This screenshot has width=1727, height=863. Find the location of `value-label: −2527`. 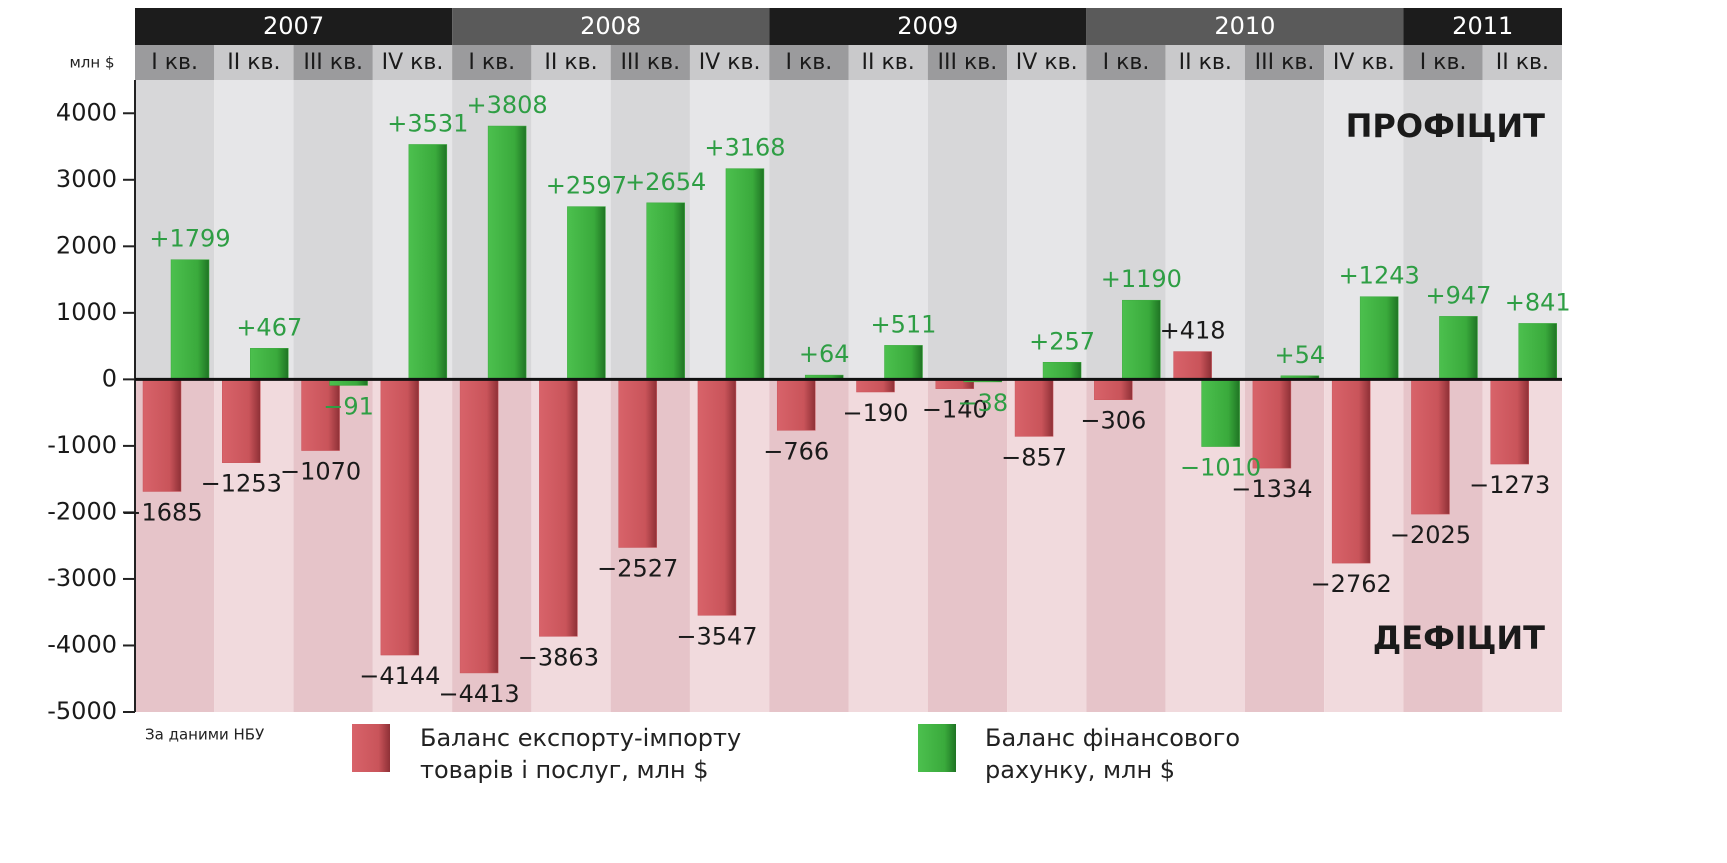

value-label: −2527 is located at coordinates (637, 568).